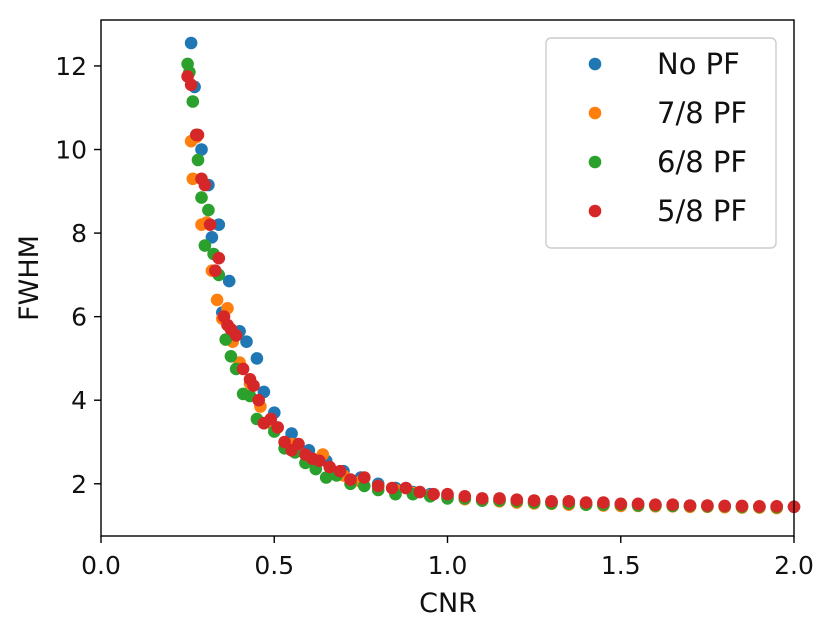  What do you see at coordinates (448, 603) in the screenshot?
I see `x-axis-label: CNR` at bounding box center [448, 603].